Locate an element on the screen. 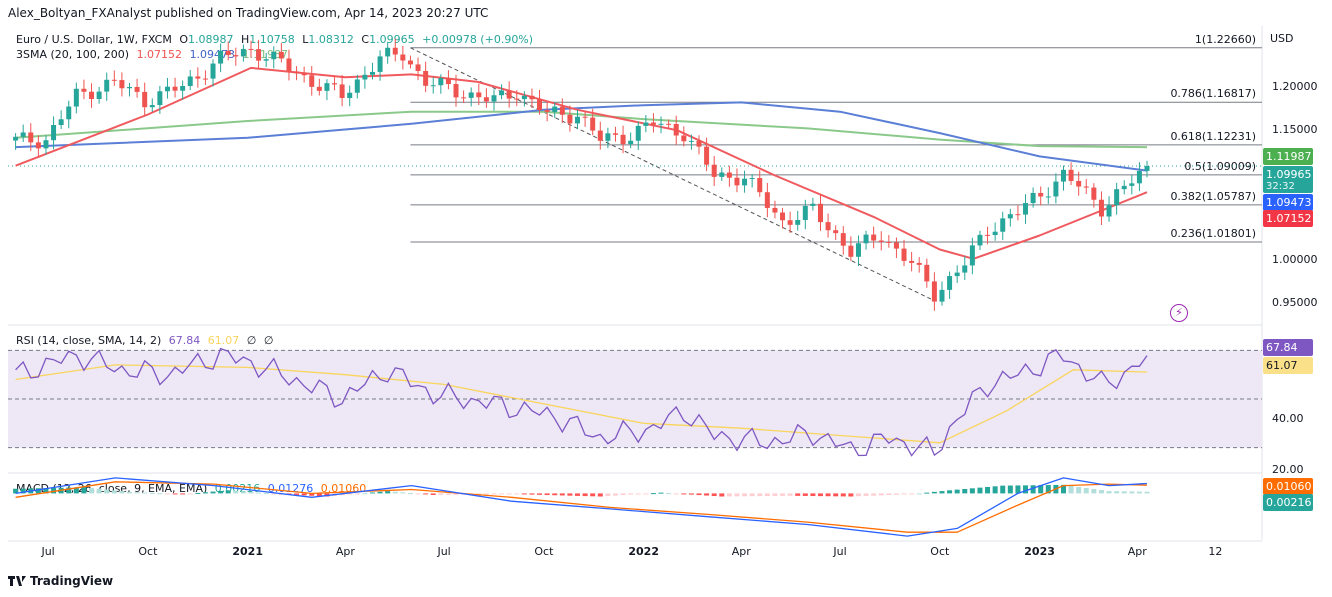  macd-signal-line is located at coordinates (581, 507).